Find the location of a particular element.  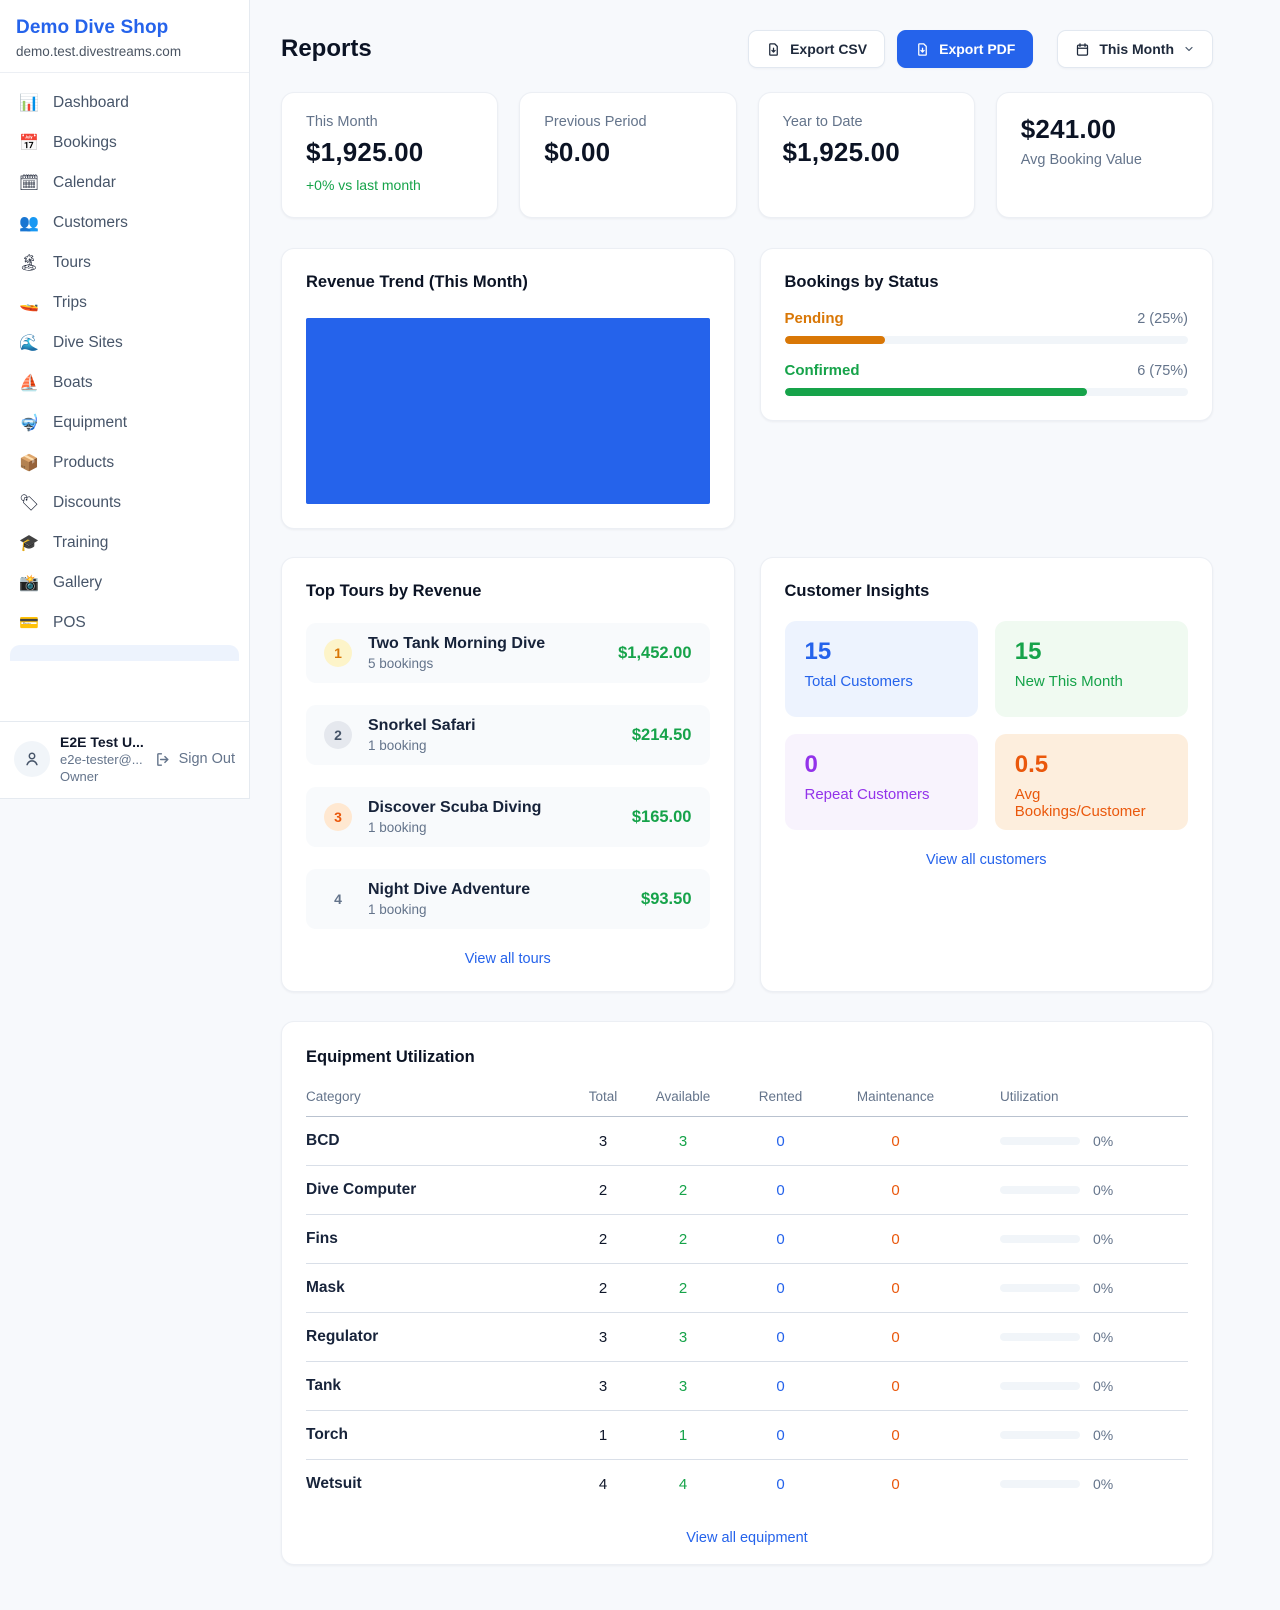

sidebar-item-training: 🎓 Training is located at coordinates (64, 543).